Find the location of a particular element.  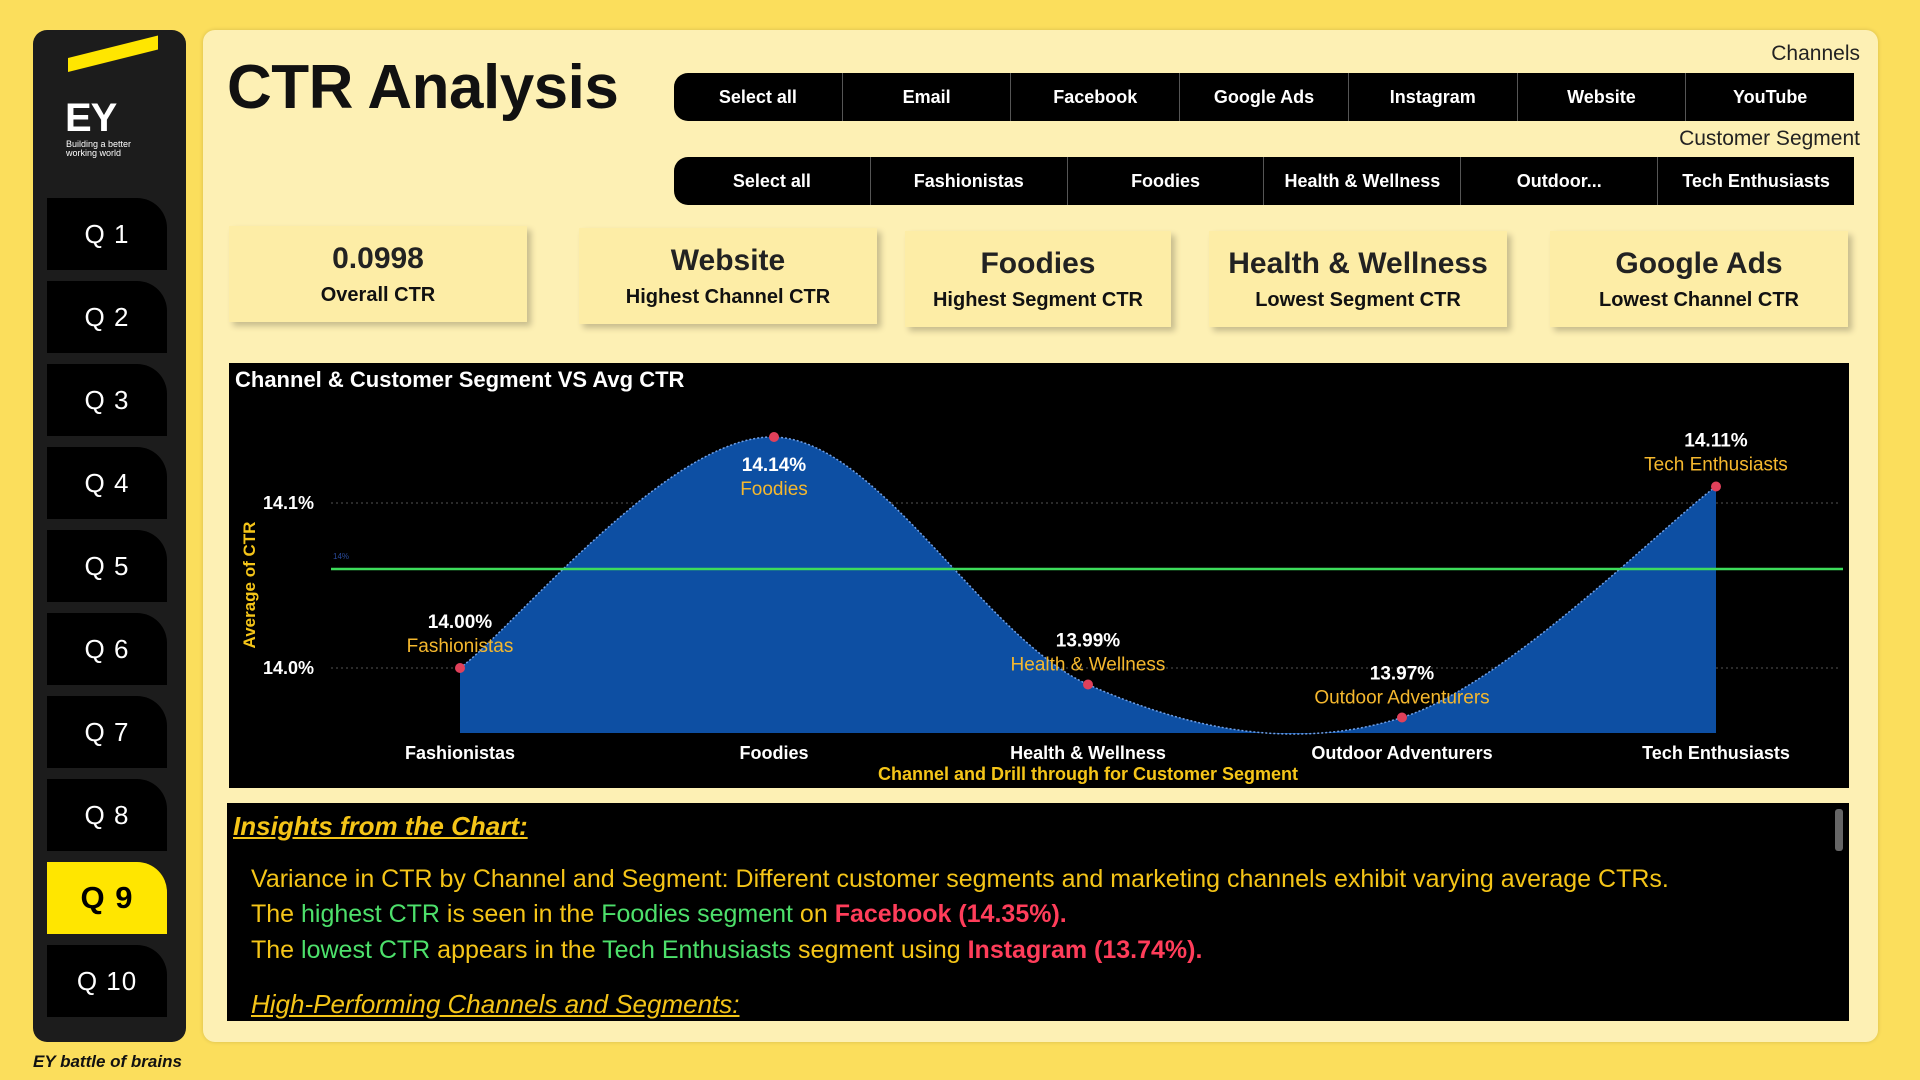

channel-option: Facebook is located at coordinates (1096, 97).